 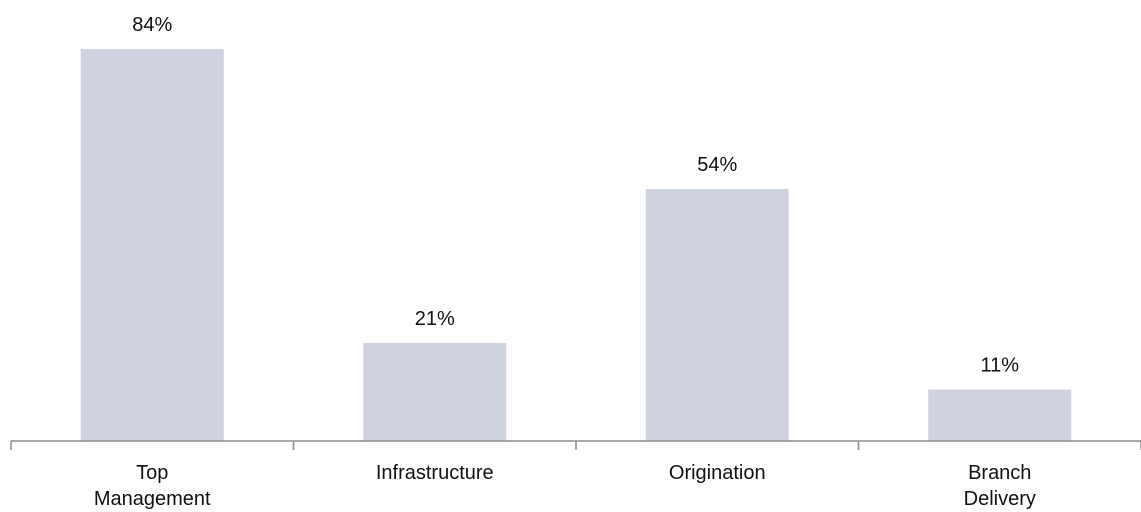 I want to click on category-label-line: Origination, so click(x=717, y=473).